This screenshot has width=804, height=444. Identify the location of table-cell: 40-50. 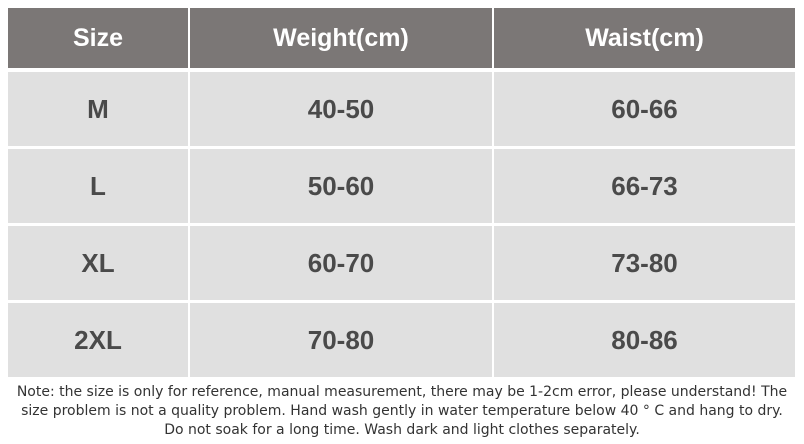
(341, 109).